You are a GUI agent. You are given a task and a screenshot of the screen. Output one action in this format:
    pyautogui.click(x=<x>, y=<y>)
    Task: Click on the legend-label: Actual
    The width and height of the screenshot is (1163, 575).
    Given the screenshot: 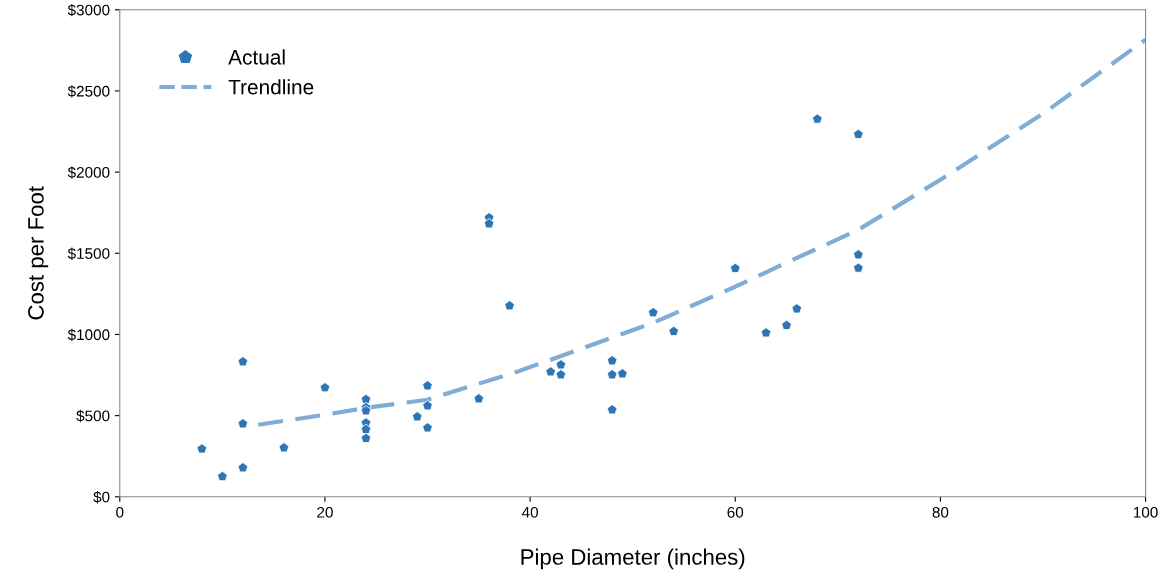 What is the action you would take?
    pyautogui.click(x=256, y=57)
    